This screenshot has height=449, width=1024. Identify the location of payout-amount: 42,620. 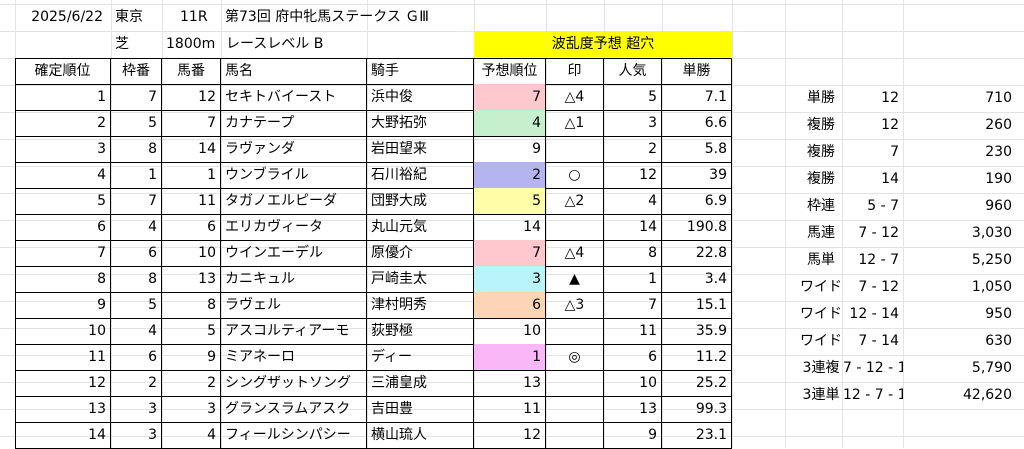
(987, 395).